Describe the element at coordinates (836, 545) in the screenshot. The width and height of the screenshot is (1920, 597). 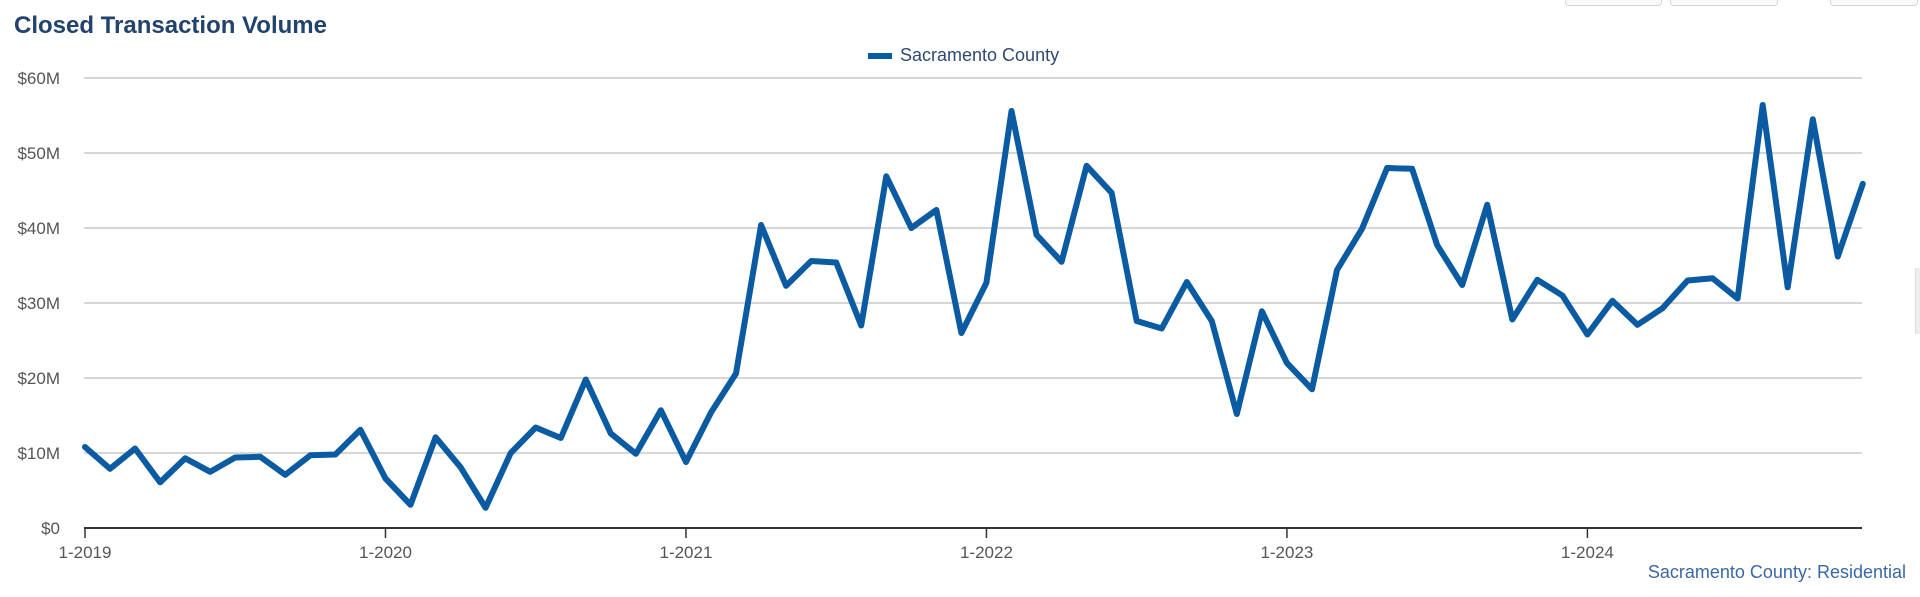
I see `x-axis-ticks: 1-2019 1-2020 1-2021 1-2022 1-2023 1-2024` at that location.